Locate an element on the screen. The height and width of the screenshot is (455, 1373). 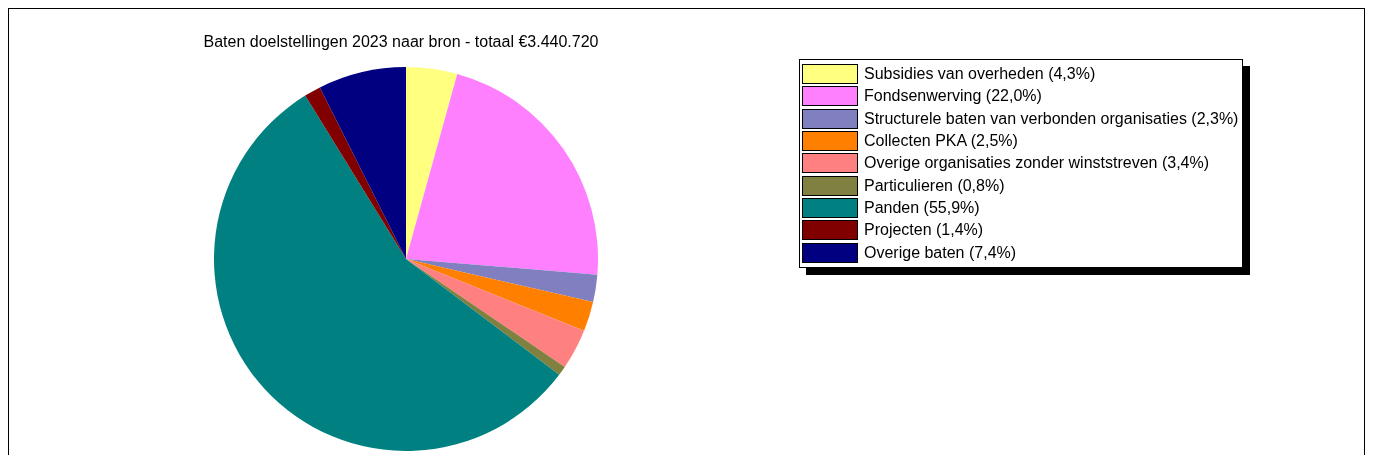
legend-label: Projecten (1,4%) is located at coordinates (924, 230).